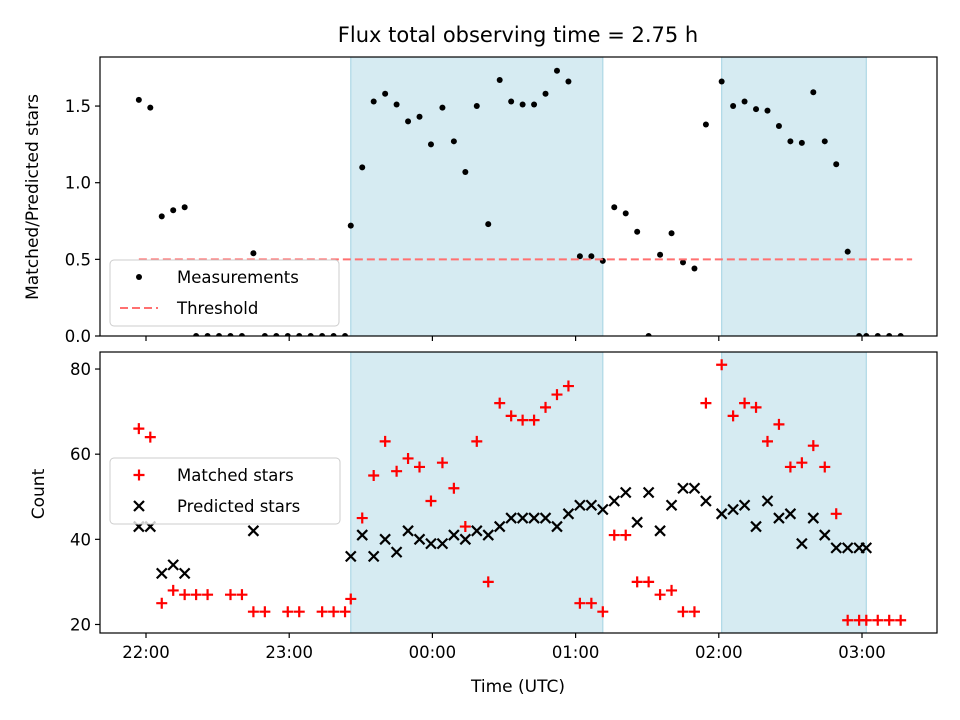 This screenshot has width=960, height=720. I want to click on y-tick-label: 0.5, so click(78, 259).